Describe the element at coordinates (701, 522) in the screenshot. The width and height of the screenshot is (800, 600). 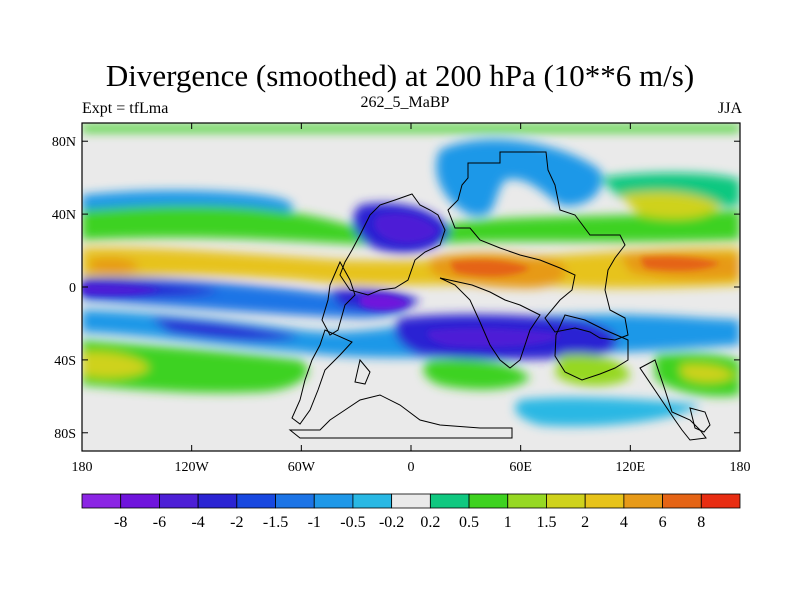
I see `colorbar-label: 8` at that location.